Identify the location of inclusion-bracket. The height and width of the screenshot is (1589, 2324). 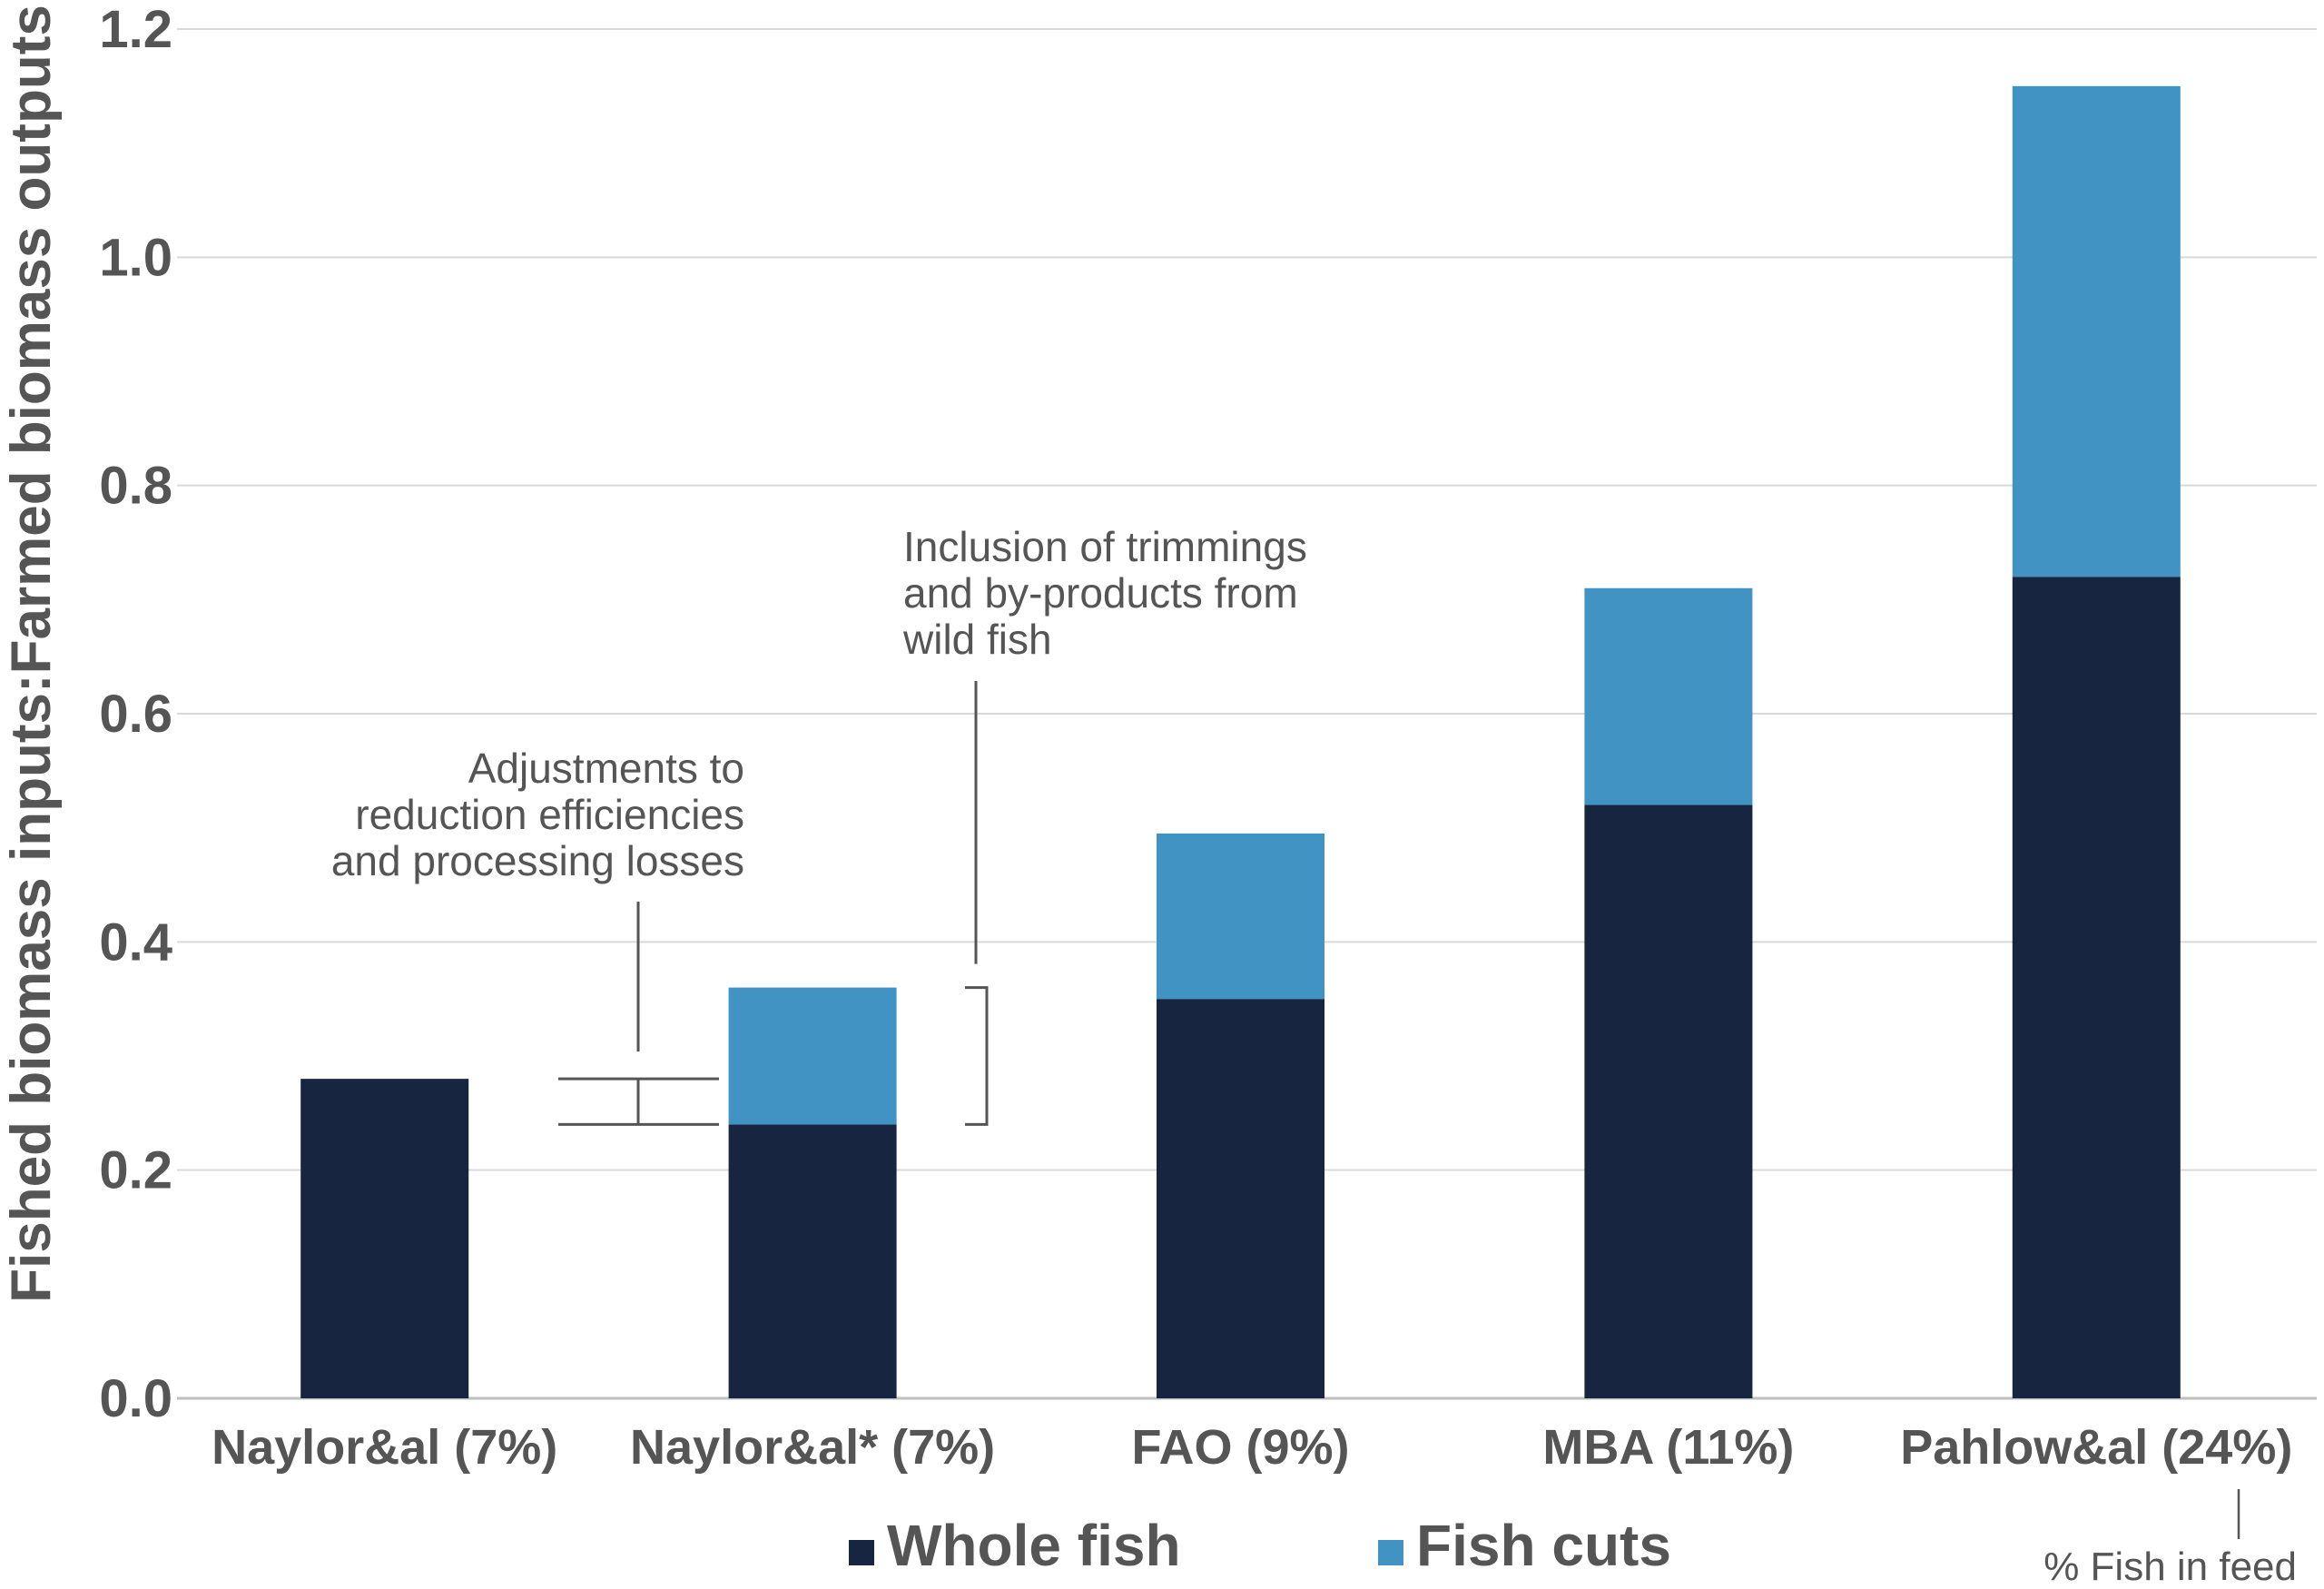
(977, 903).